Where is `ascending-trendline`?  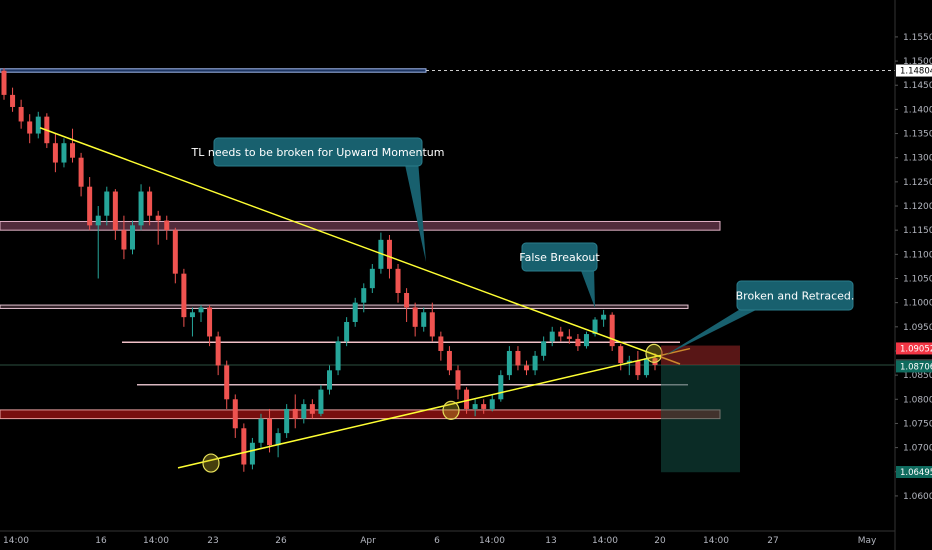
ascending-trendline is located at coordinates (434, 408).